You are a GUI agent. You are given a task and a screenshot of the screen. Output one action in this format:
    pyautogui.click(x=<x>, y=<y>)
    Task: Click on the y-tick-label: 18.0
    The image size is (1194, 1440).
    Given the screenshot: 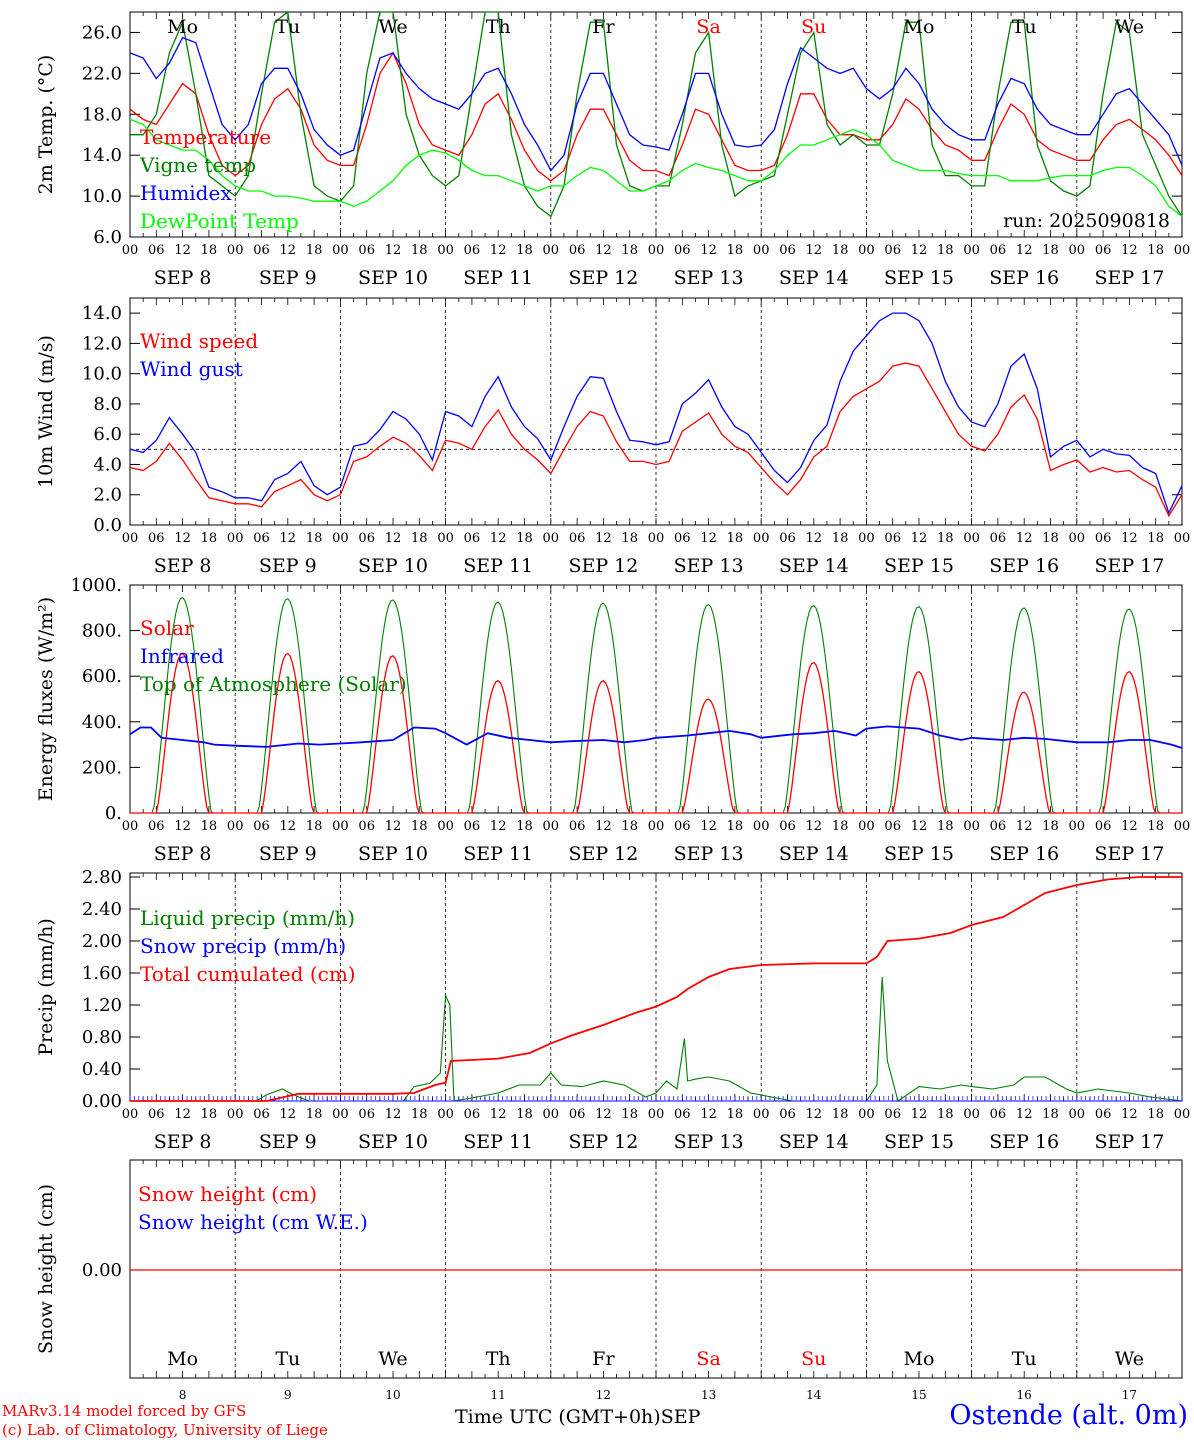 What is the action you would take?
    pyautogui.click(x=102, y=114)
    